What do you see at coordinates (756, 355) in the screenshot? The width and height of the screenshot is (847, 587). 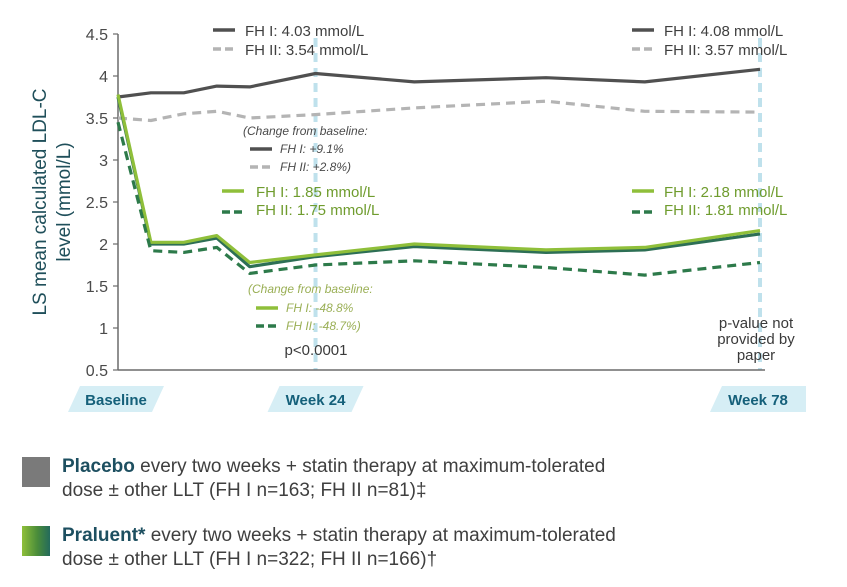 I see `pvalue-week78-line: paper` at bounding box center [756, 355].